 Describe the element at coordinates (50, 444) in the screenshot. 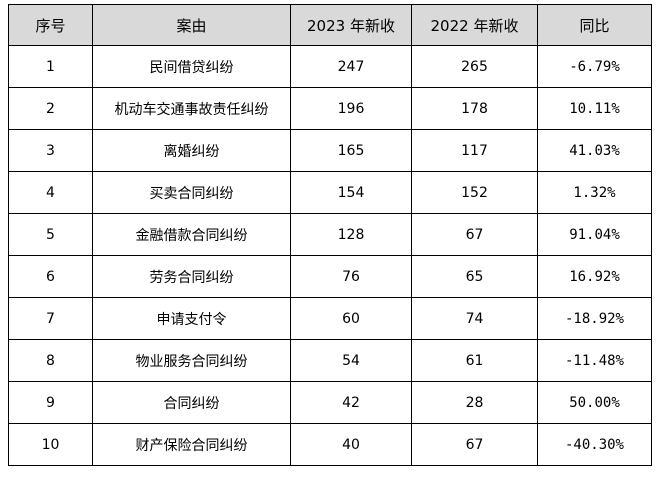

I see `cell-index: 10` at that location.